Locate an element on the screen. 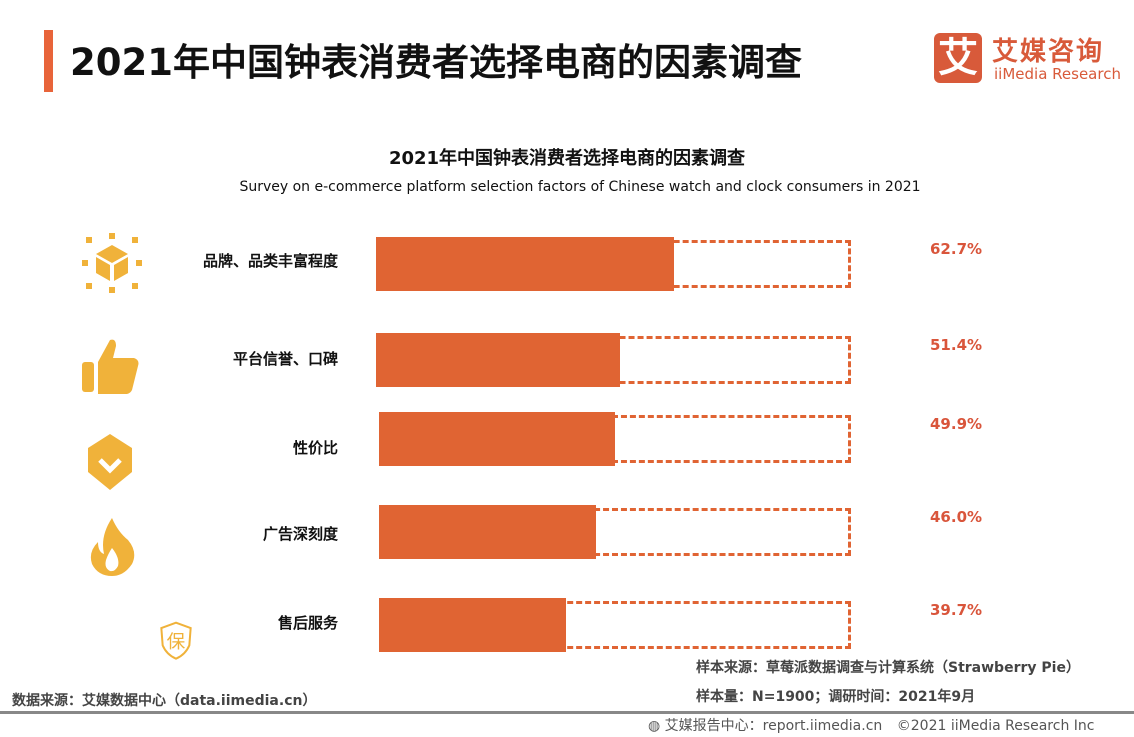 This screenshot has width=1134, height=737. sample-source: 样本来源：草莓派数据调查与计算系统（Strawberry Pie） is located at coordinates (888, 668).